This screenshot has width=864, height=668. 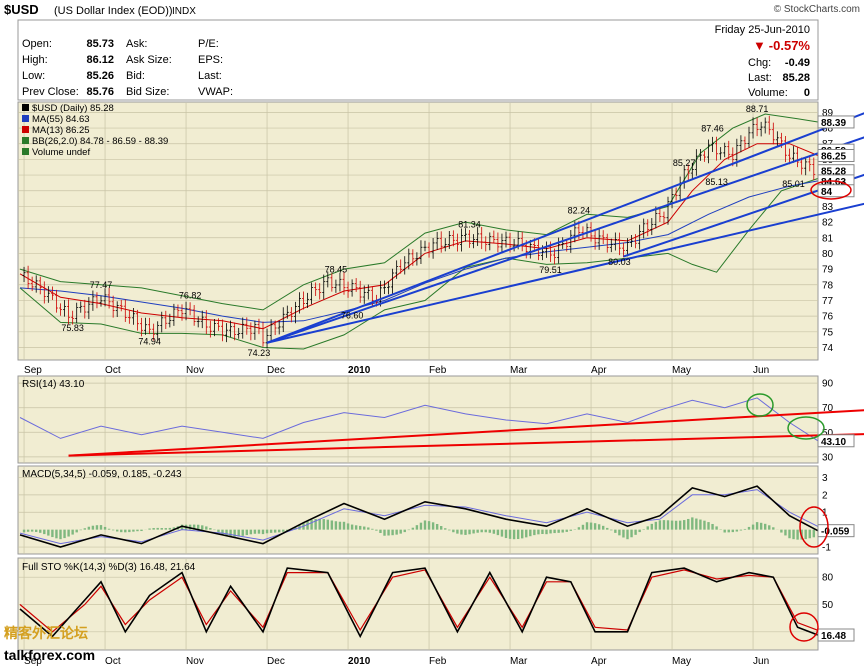 What do you see at coordinates (33, 661) in the screenshot?
I see `x-tick-label-bottom: Sep` at bounding box center [33, 661].